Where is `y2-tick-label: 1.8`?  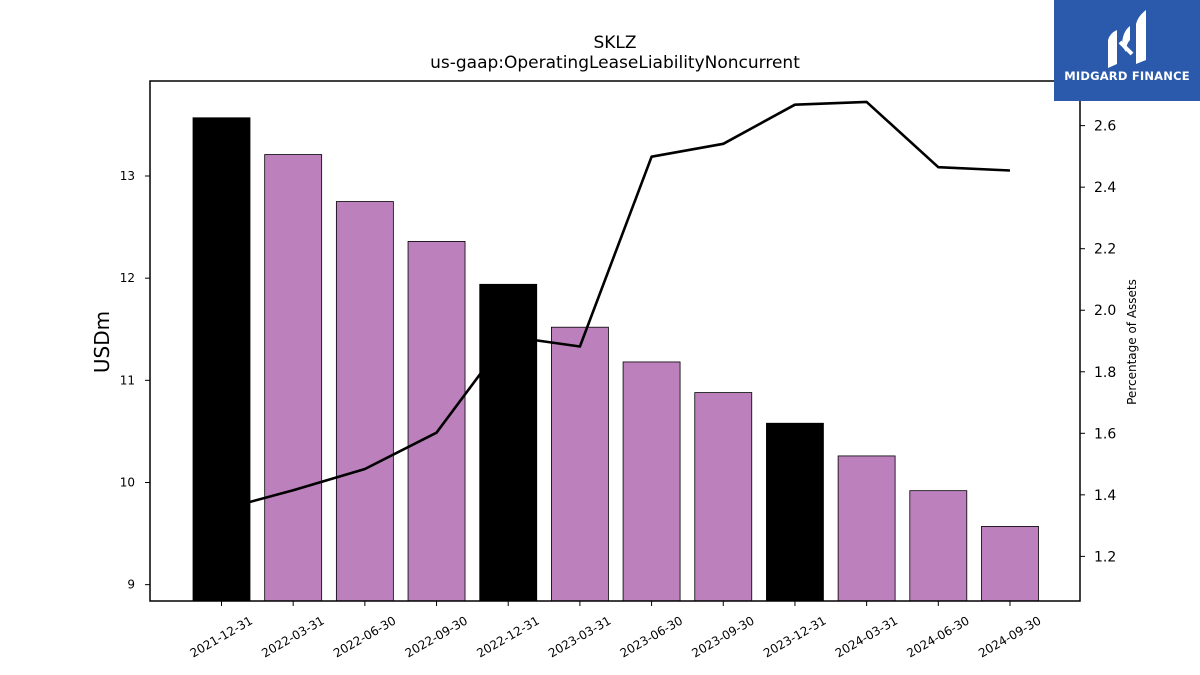
y2-tick-label: 1.8 is located at coordinates (1105, 373).